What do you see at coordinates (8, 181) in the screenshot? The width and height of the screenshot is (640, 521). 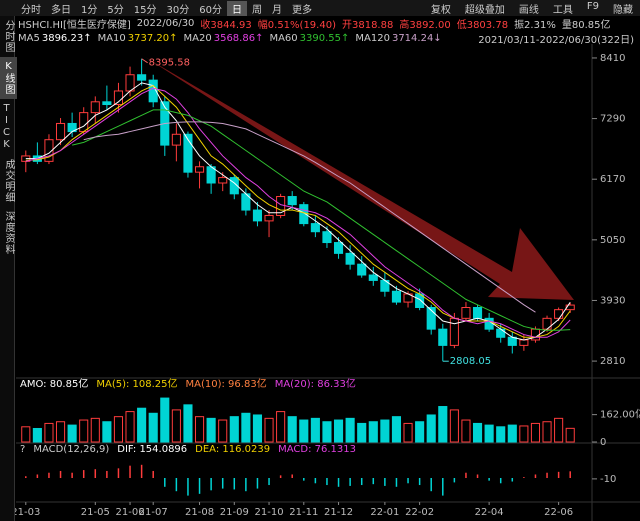 I see `side-tab: 成交明细` at bounding box center [8, 181].